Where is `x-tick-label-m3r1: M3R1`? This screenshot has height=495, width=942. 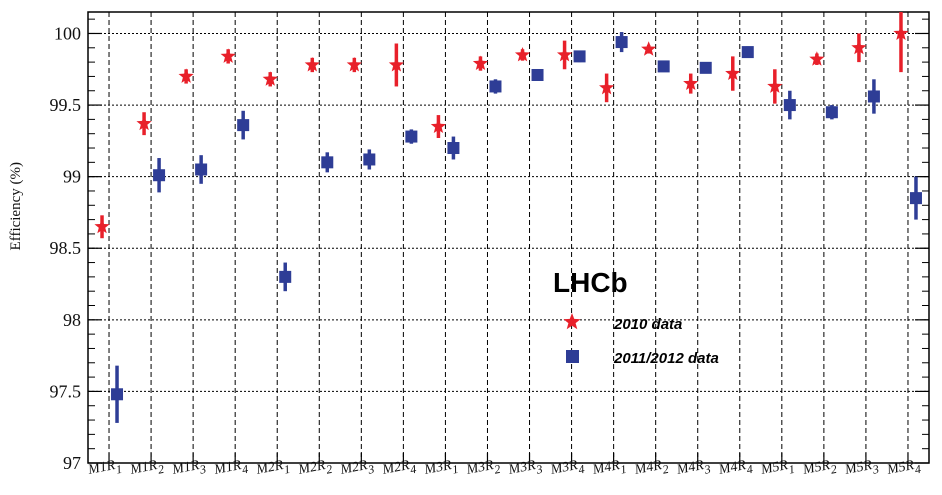 x-tick-label-m3r1: M3R1 is located at coordinates (440, 469).